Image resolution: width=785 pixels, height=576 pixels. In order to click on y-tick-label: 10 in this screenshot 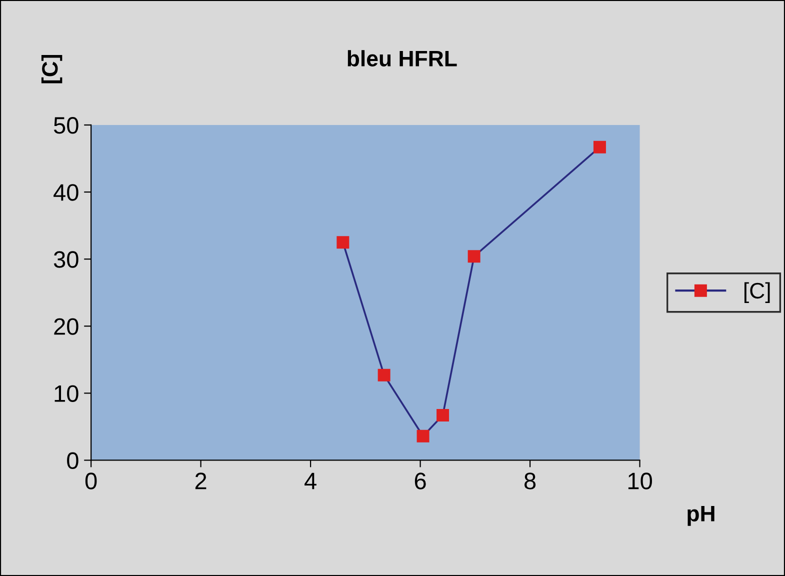, I will do `click(66, 393)`.